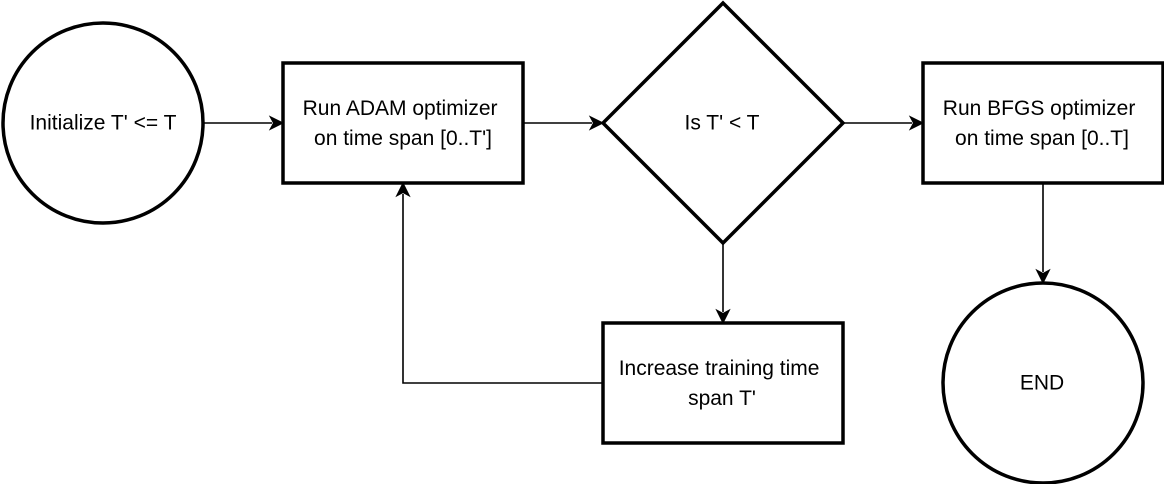 This screenshot has width=1164, height=484. What do you see at coordinates (884, 123) in the screenshot?
I see `edge-decision-to-bfgs` at bounding box center [884, 123].